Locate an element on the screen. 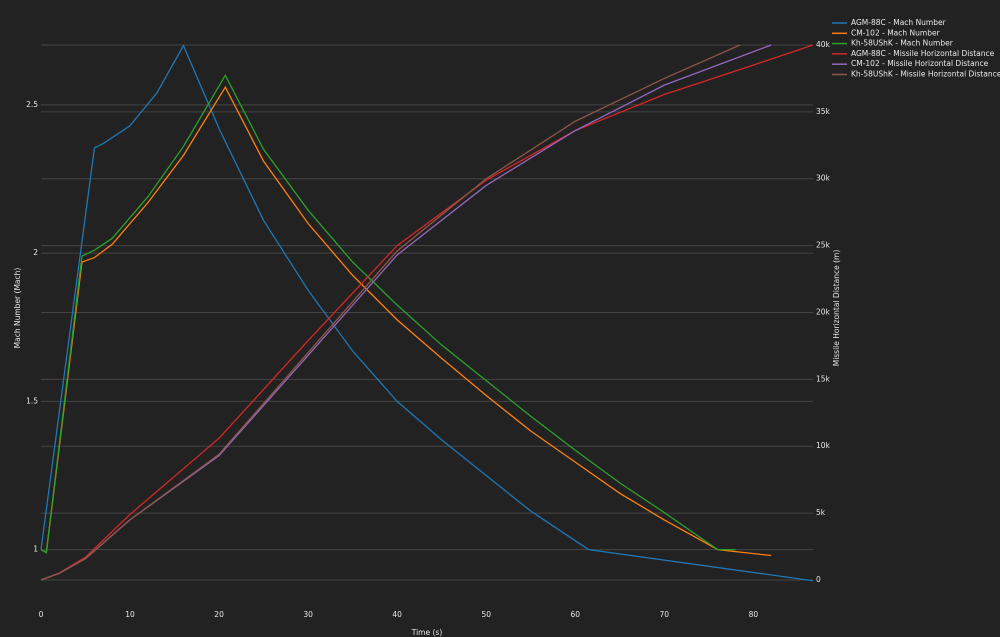  y-tick-label: 1.5 is located at coordinates (32, 400).